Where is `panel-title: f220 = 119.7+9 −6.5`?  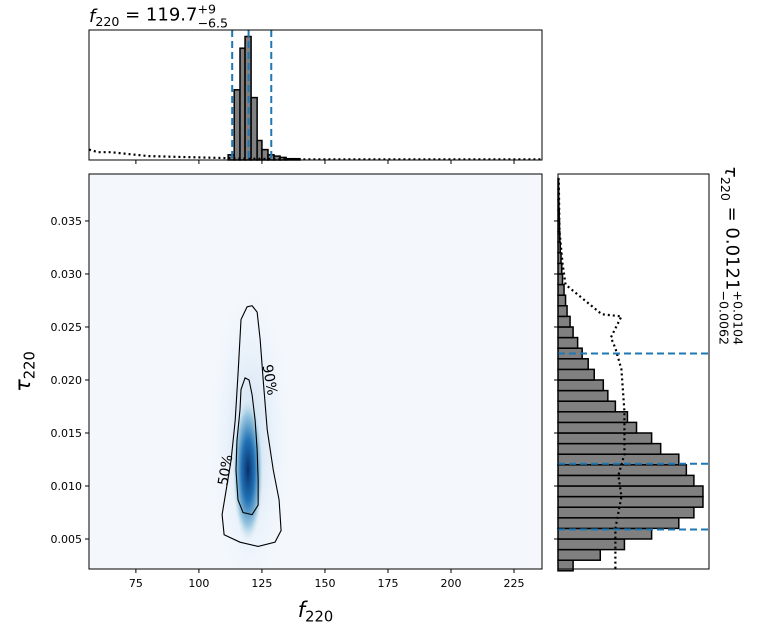 panel-title: f220 = 119.7+9 −6.5 is located at coordinates (158, 15).